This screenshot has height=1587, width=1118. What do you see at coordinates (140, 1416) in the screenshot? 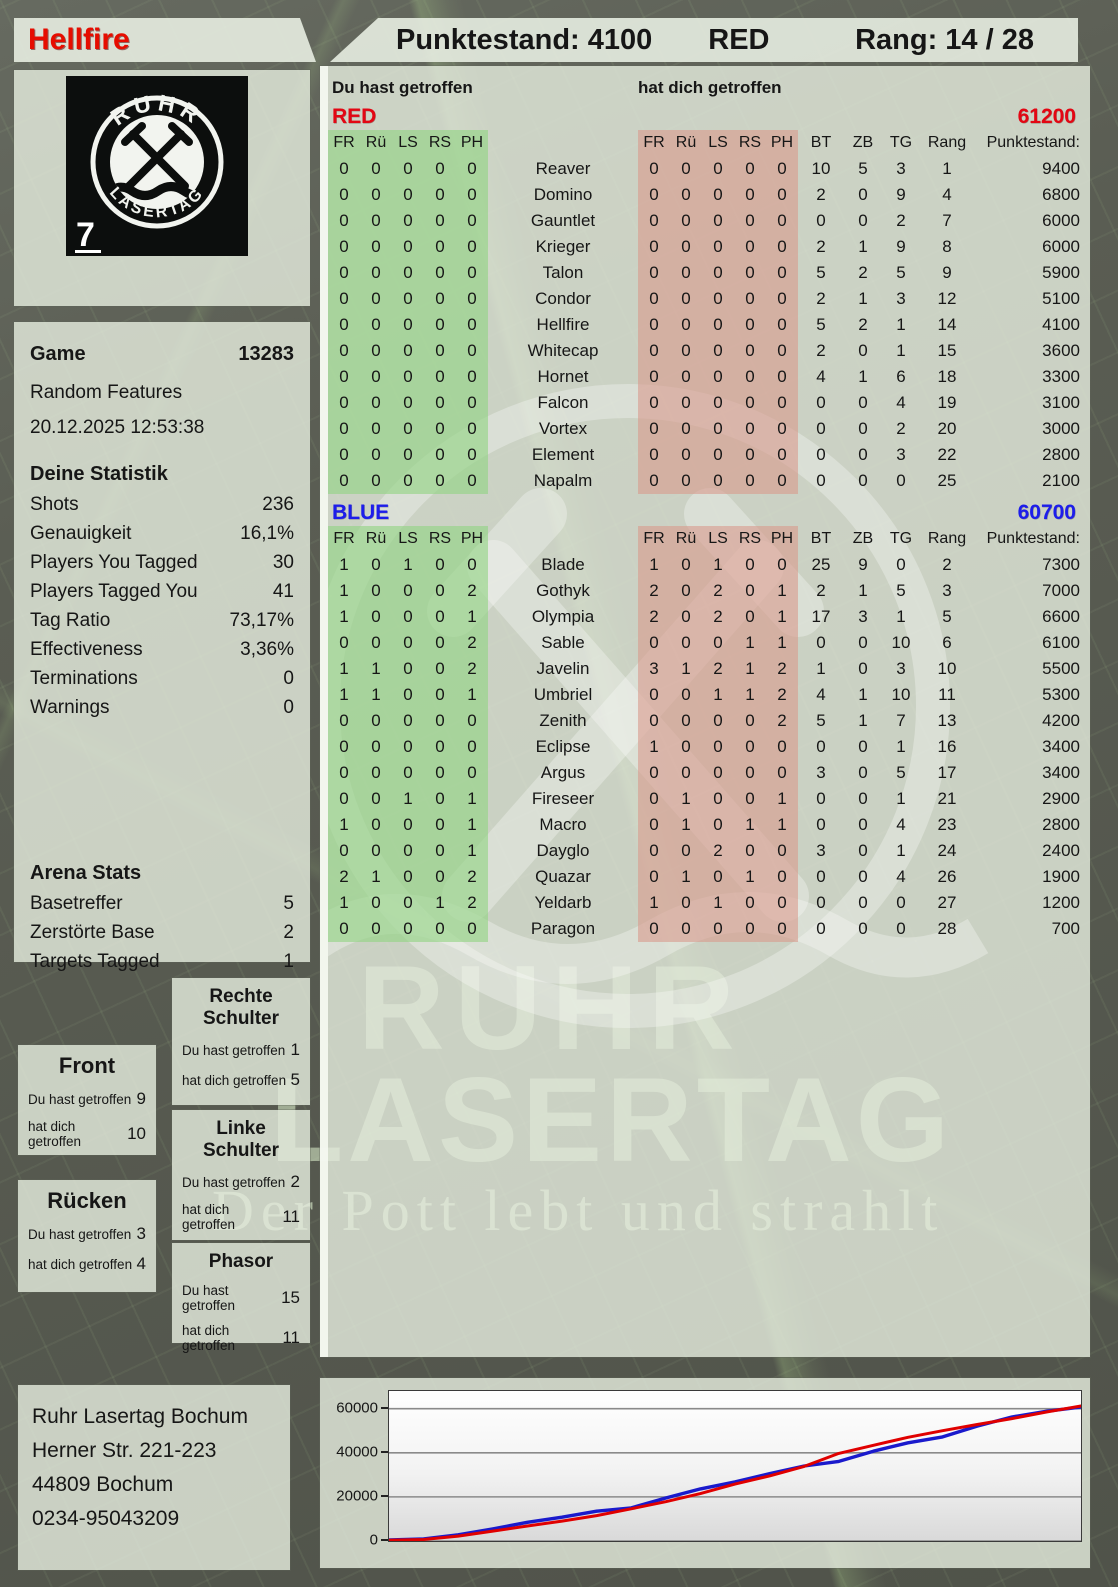
I see `venue-name: Ruhr Lasertag Bochum` at bounding box center [140, 1416].